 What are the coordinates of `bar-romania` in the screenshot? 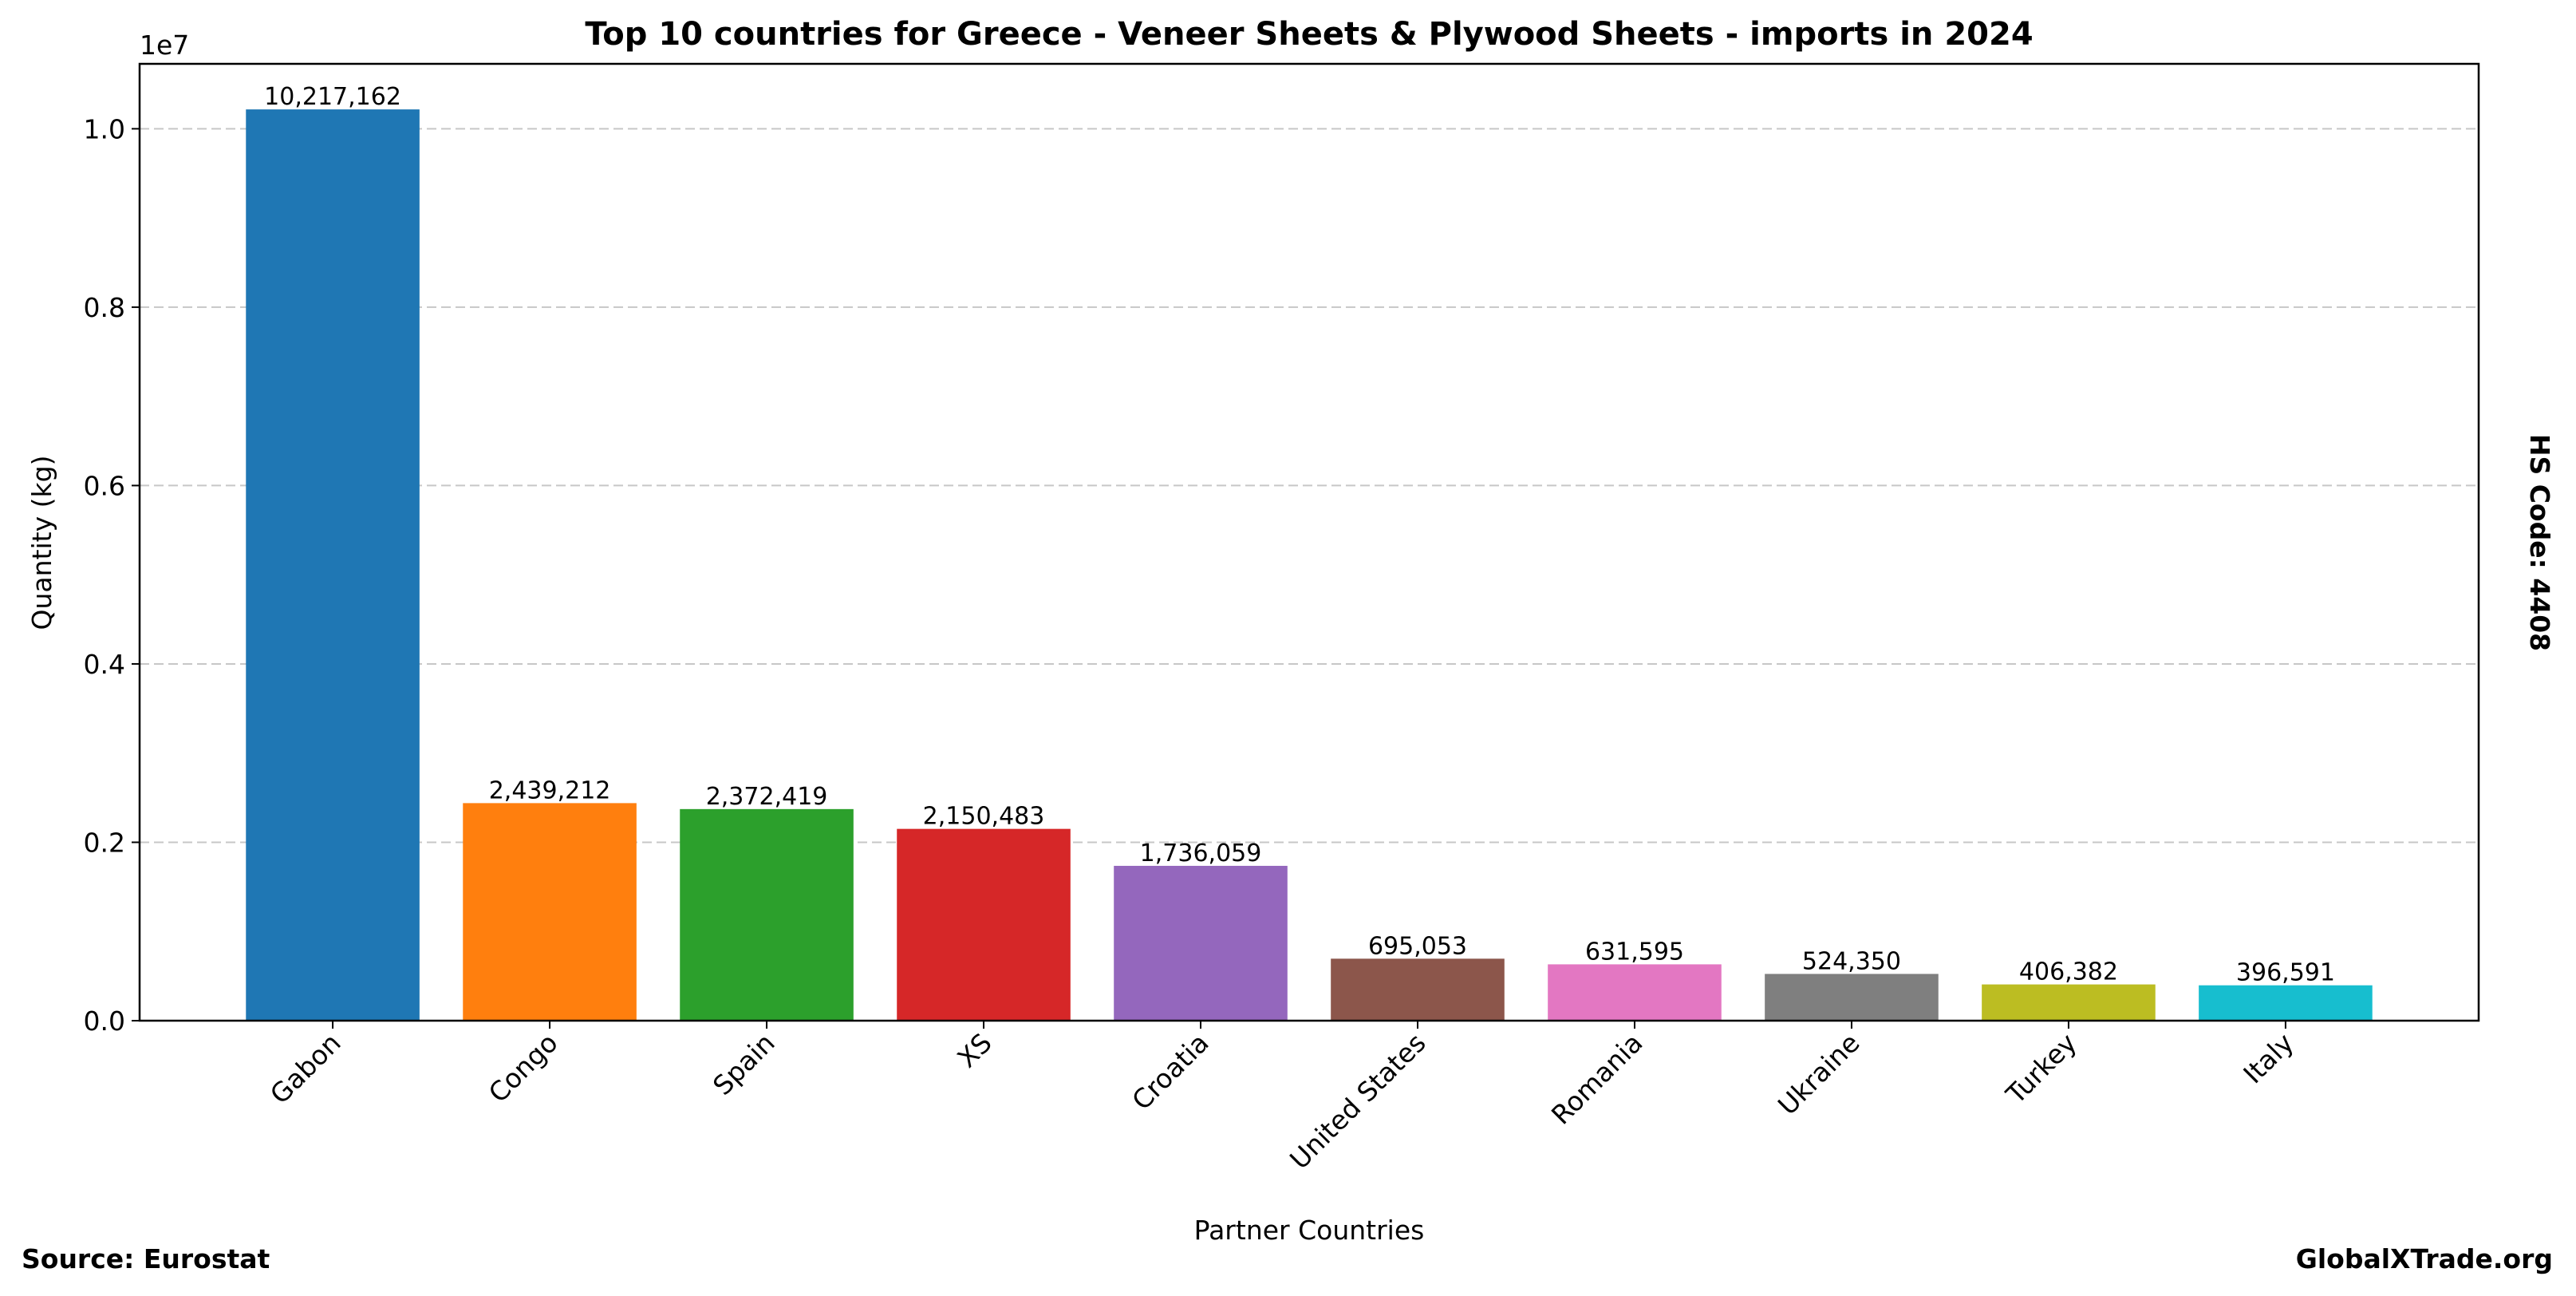 It's located at (1635, 993).